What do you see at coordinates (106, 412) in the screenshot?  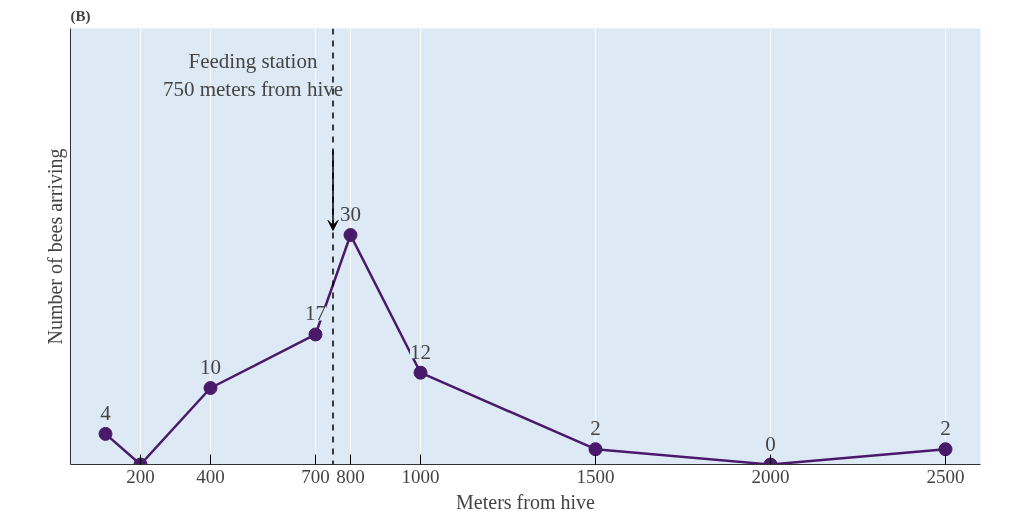 I see `data-label: 4` at bounding box center [106, 412].